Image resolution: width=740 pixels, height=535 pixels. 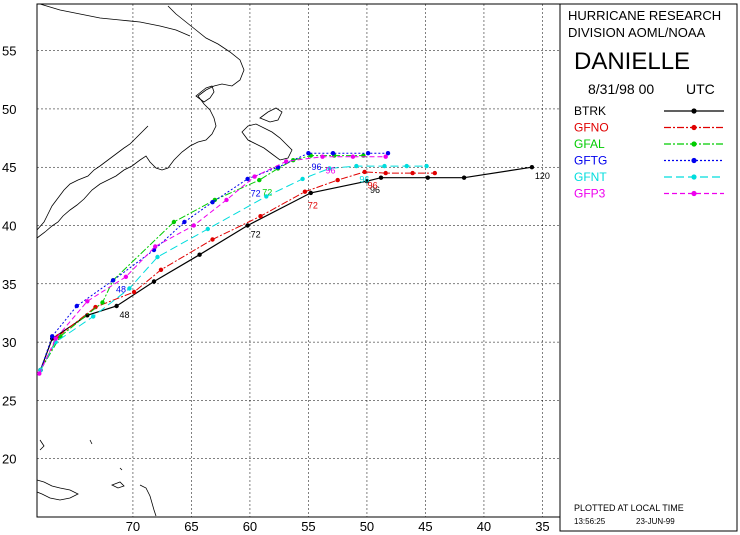 I want to click on lat-tick-label: 30, so click(x=9, y=342).